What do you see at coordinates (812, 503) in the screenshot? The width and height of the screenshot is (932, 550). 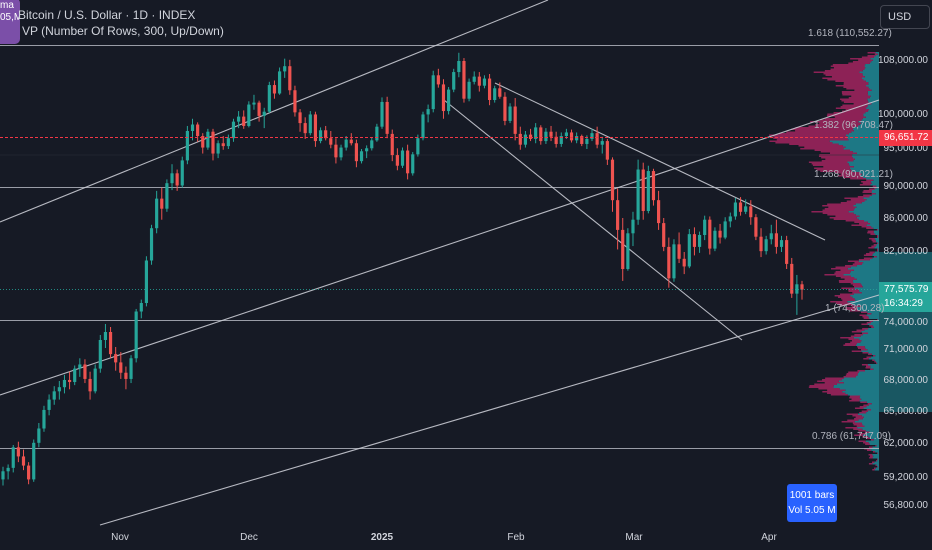 I see `bars-info-badge: 1001 bars Vol 5.05 M` at bounding box center [812, 503].